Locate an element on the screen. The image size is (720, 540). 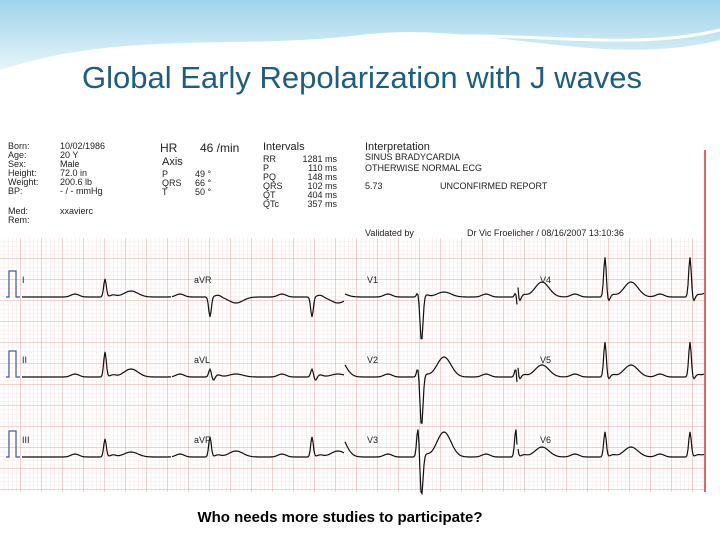
axis-label: P is located at coordinates (165, 174).